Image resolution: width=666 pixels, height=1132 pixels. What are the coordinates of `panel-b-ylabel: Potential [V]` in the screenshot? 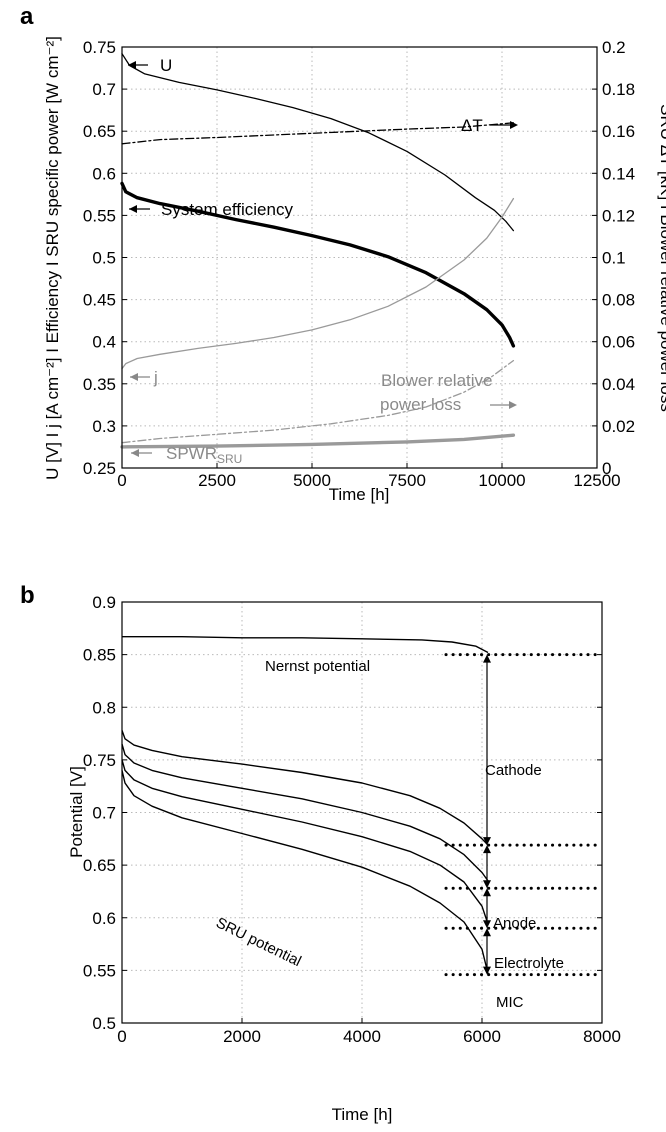 It's located at (76, 812).